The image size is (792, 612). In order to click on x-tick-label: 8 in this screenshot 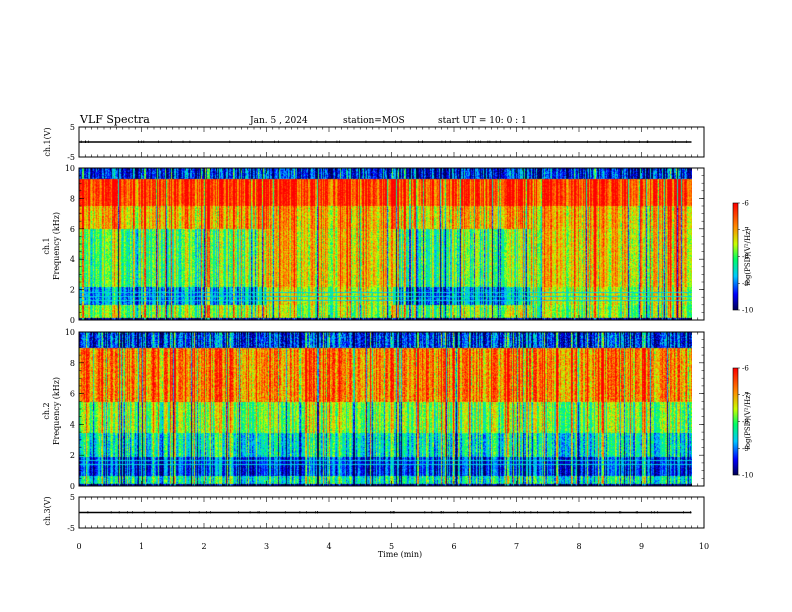, I will do `click(578, 546)`.